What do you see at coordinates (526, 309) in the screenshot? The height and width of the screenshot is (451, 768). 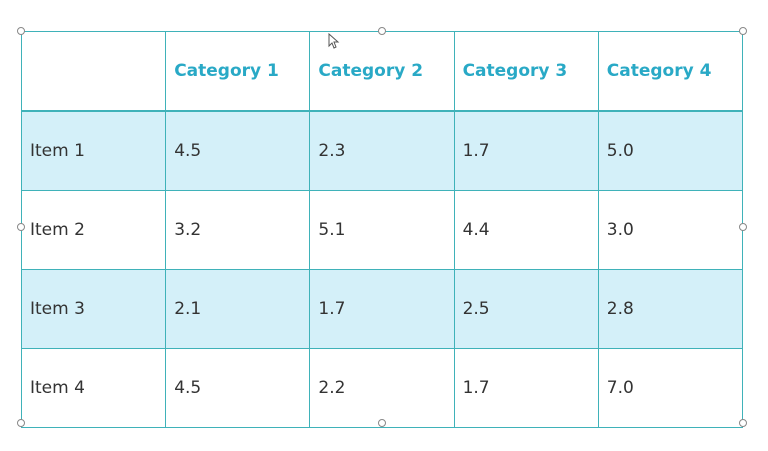 I see `value-cell: 2.5` at bounding box center [526, 309].